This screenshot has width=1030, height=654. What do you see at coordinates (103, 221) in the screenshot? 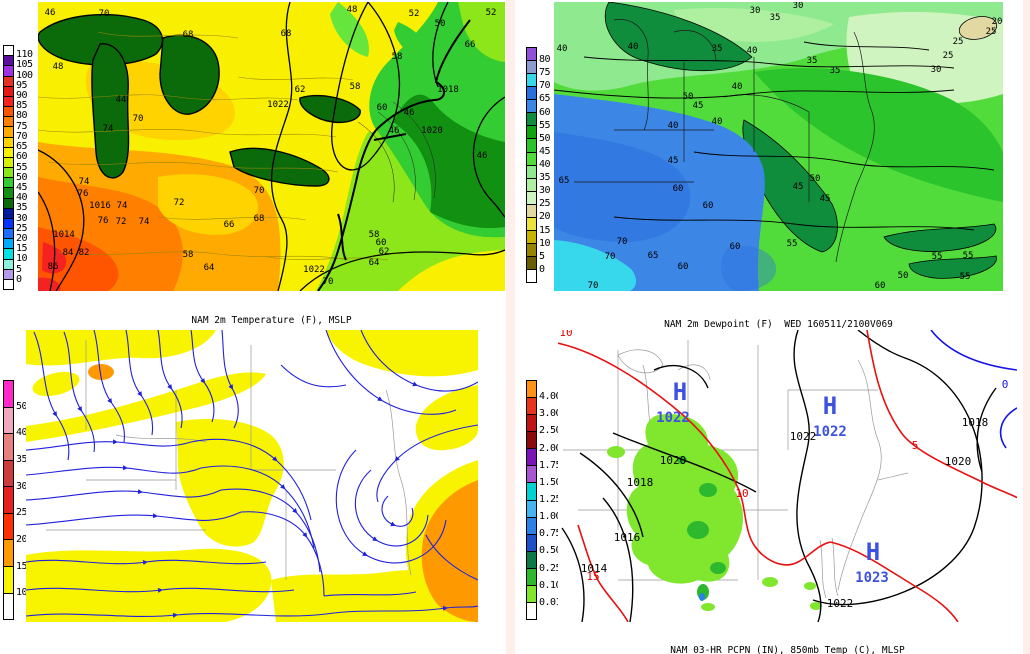
I see `map-label: 76` at bounding box center [103, 221].